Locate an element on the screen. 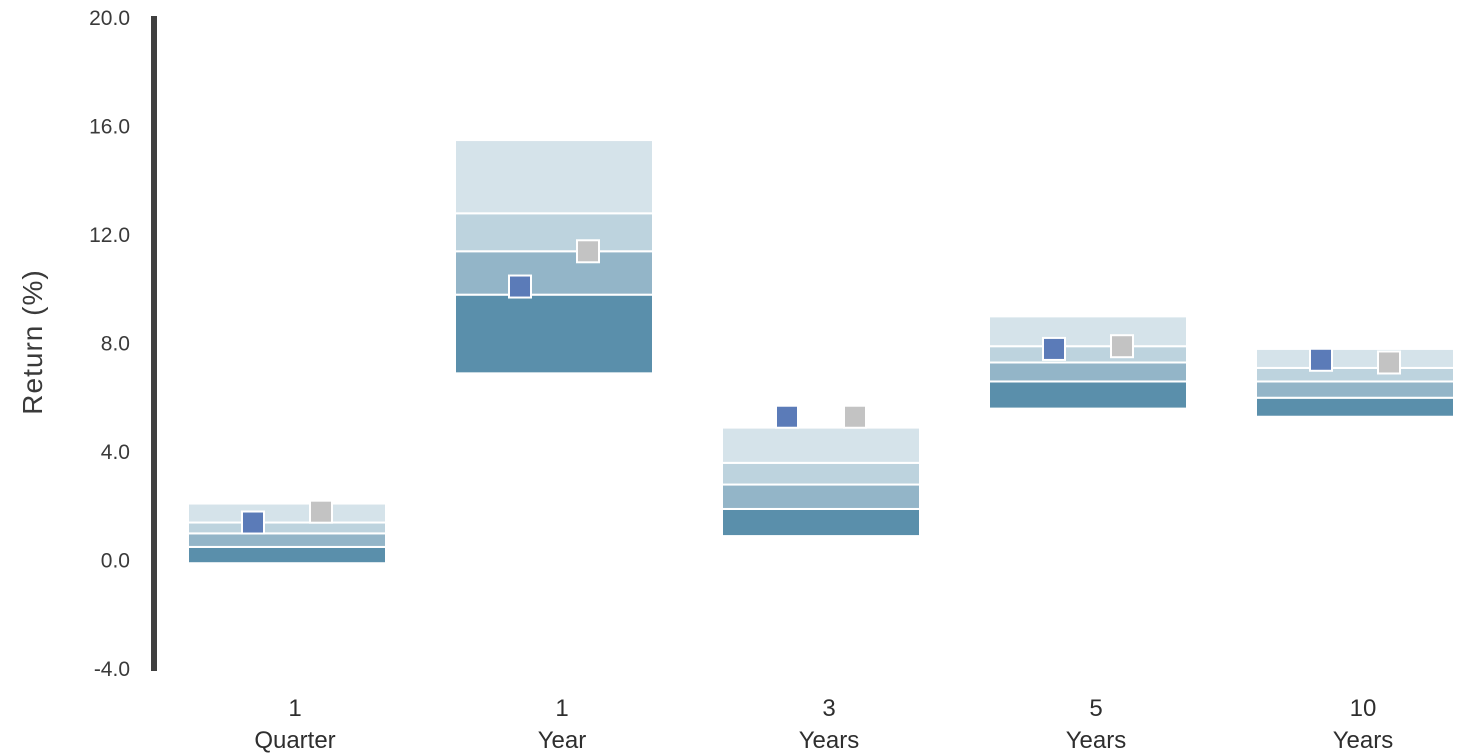 The width and height of the screenshot is (1464, 756). x-tick-label-line1: 3 is located at coordinates (828, 708).